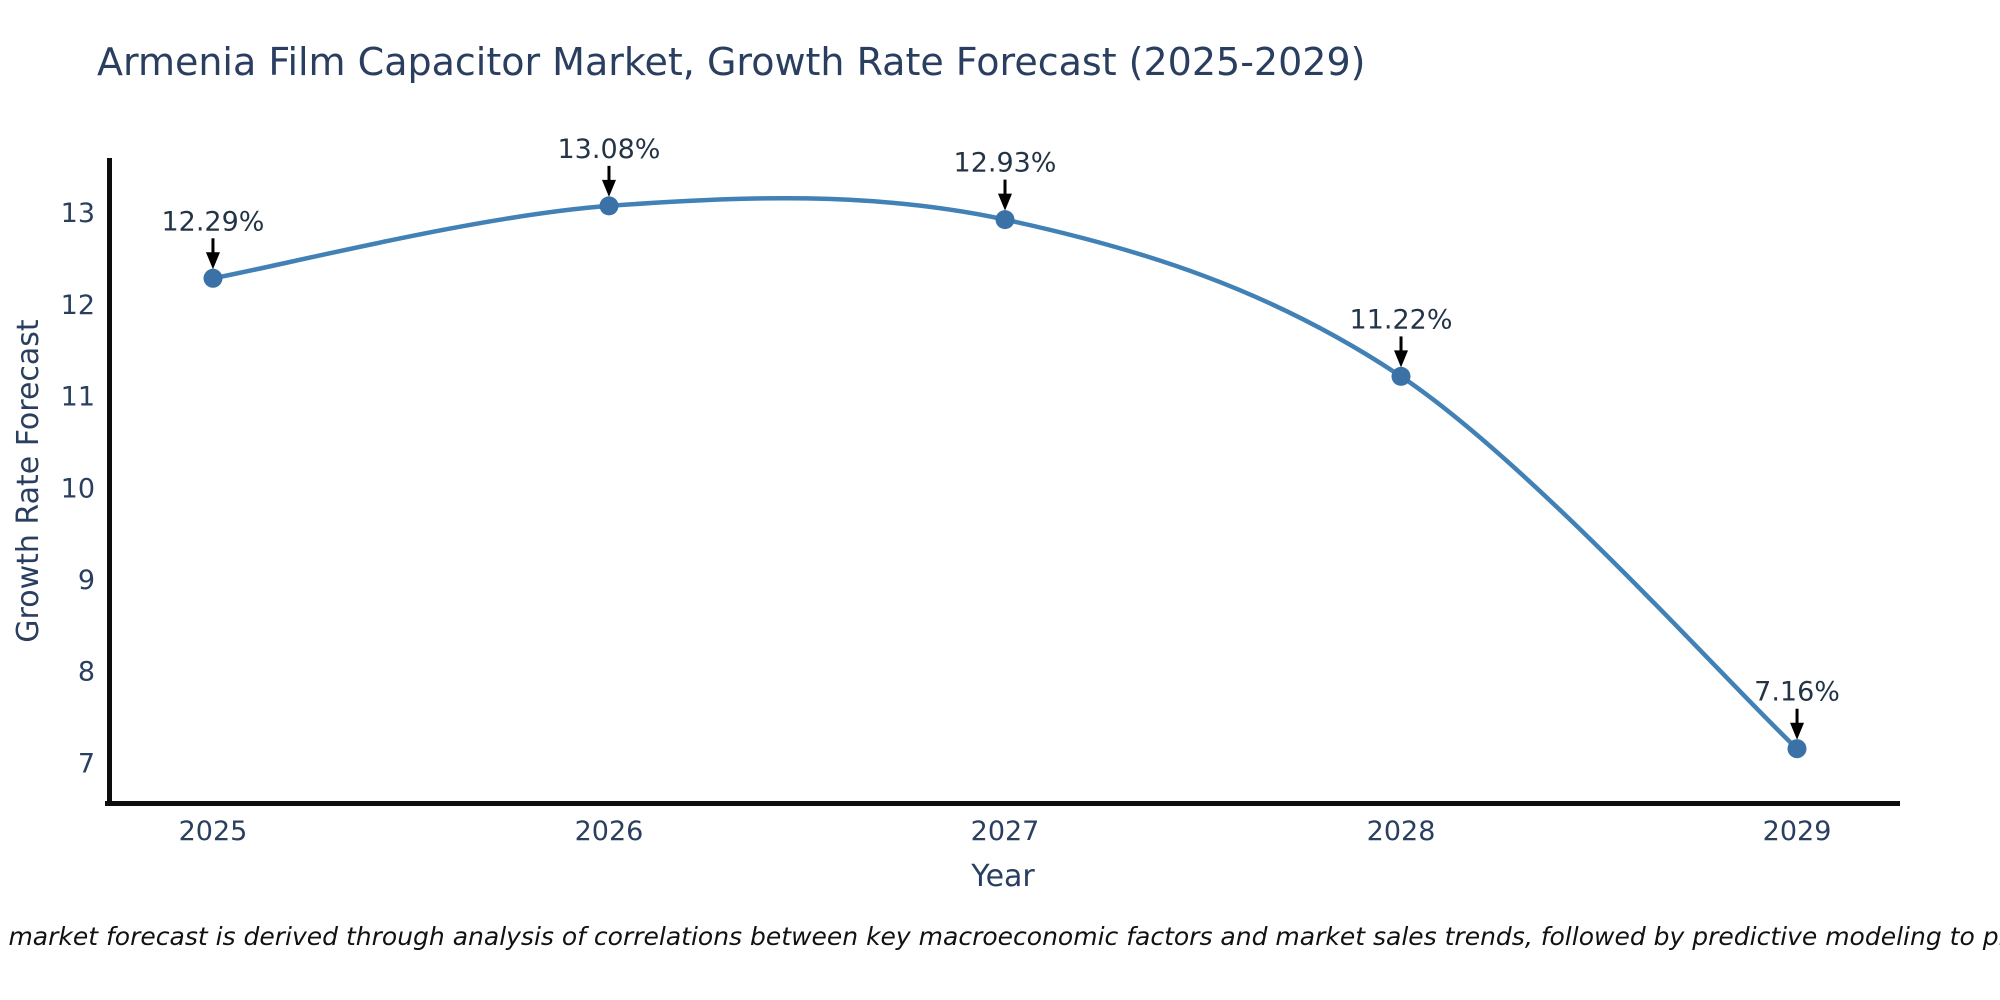 This screenshot has width=2000, height=1000. Describe the element at coordinates (78, 488) in the screenshot. I see `y-tick-label: 10` at that location.